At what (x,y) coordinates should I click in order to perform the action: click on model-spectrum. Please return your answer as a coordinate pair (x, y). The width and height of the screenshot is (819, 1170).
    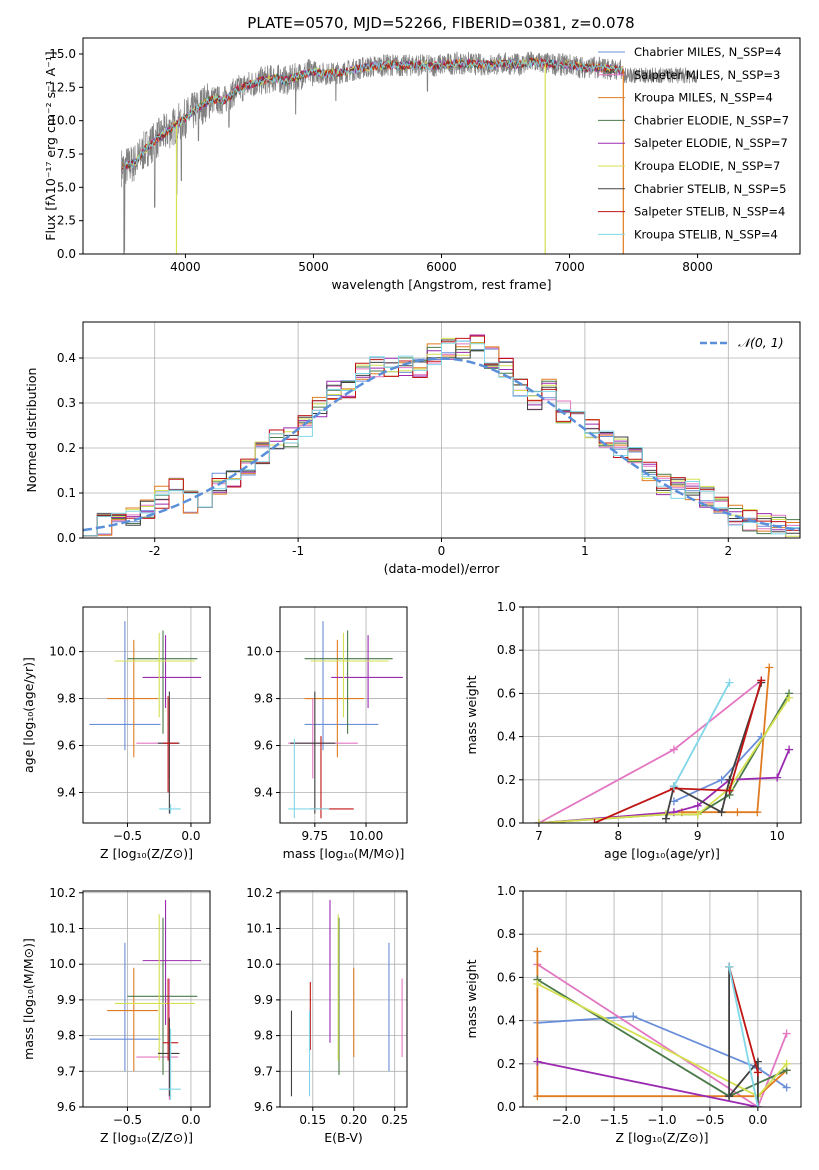
    Looking at the image, I should click on (372, 114).